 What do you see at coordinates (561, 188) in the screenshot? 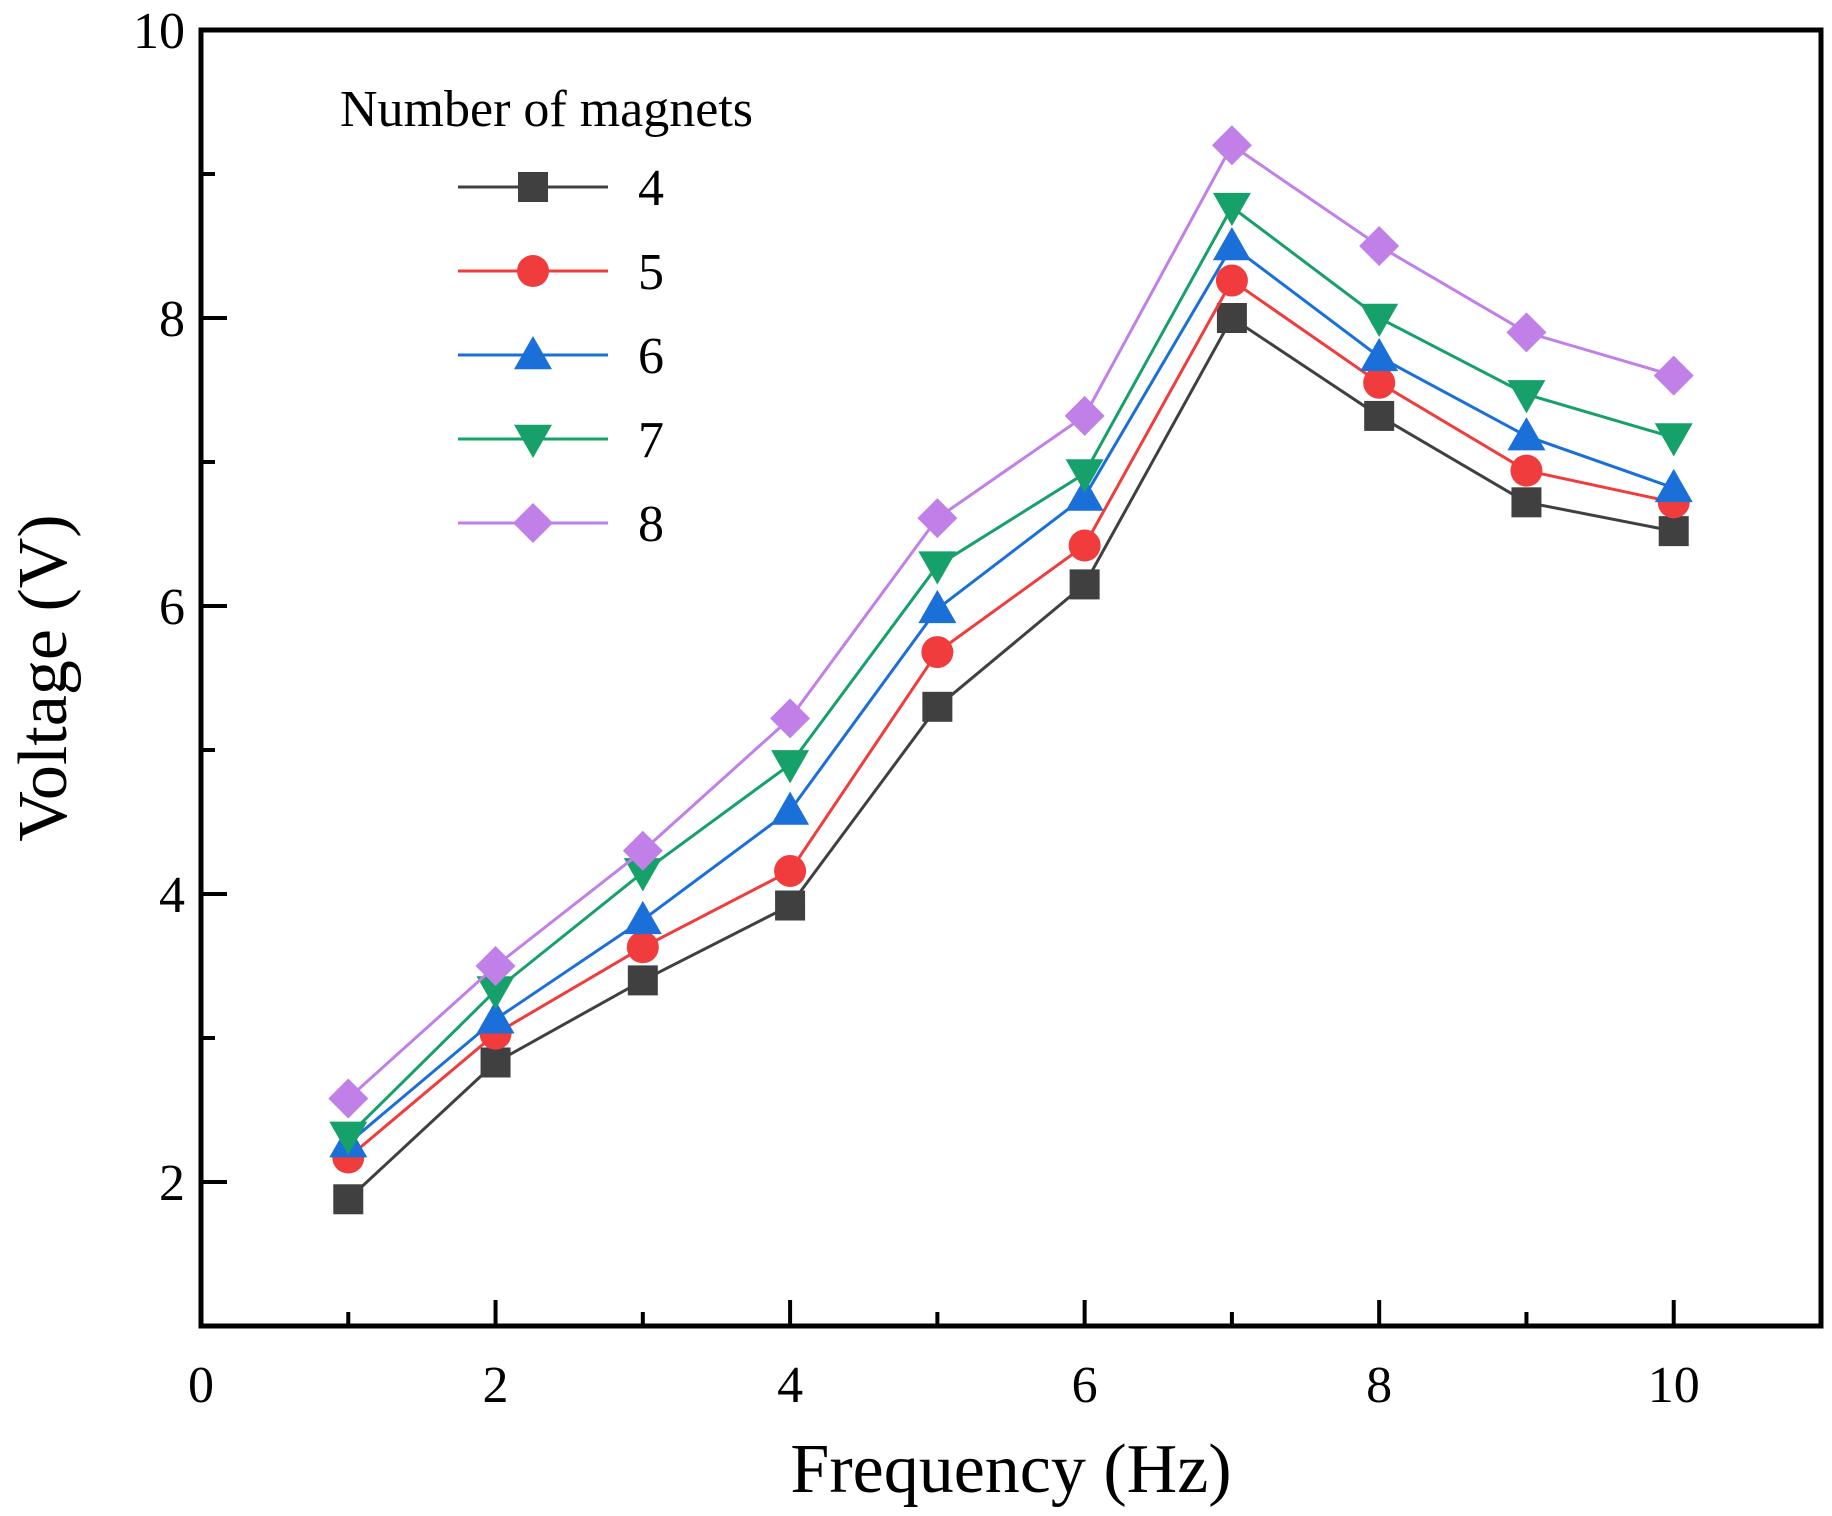
I see `legend-item-4: 4` at bounding box center [561, 188].